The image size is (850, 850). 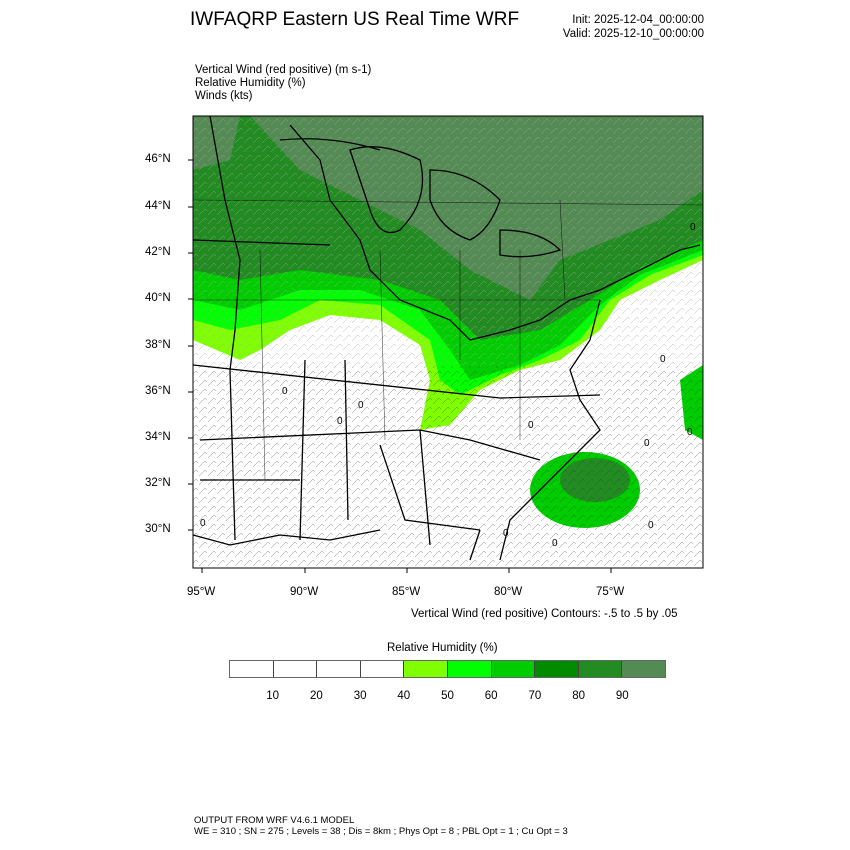 What do you see at coordinates (201, 592) in the screenshot?
I see `lon-tick: 95°W` at bounding box center [201, 592].